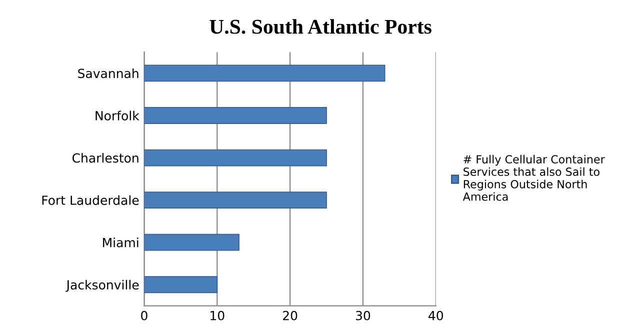 This screenshot has height=336, width=641. I want to click on y-tick-label: Jacksonville, so click(102, 286).